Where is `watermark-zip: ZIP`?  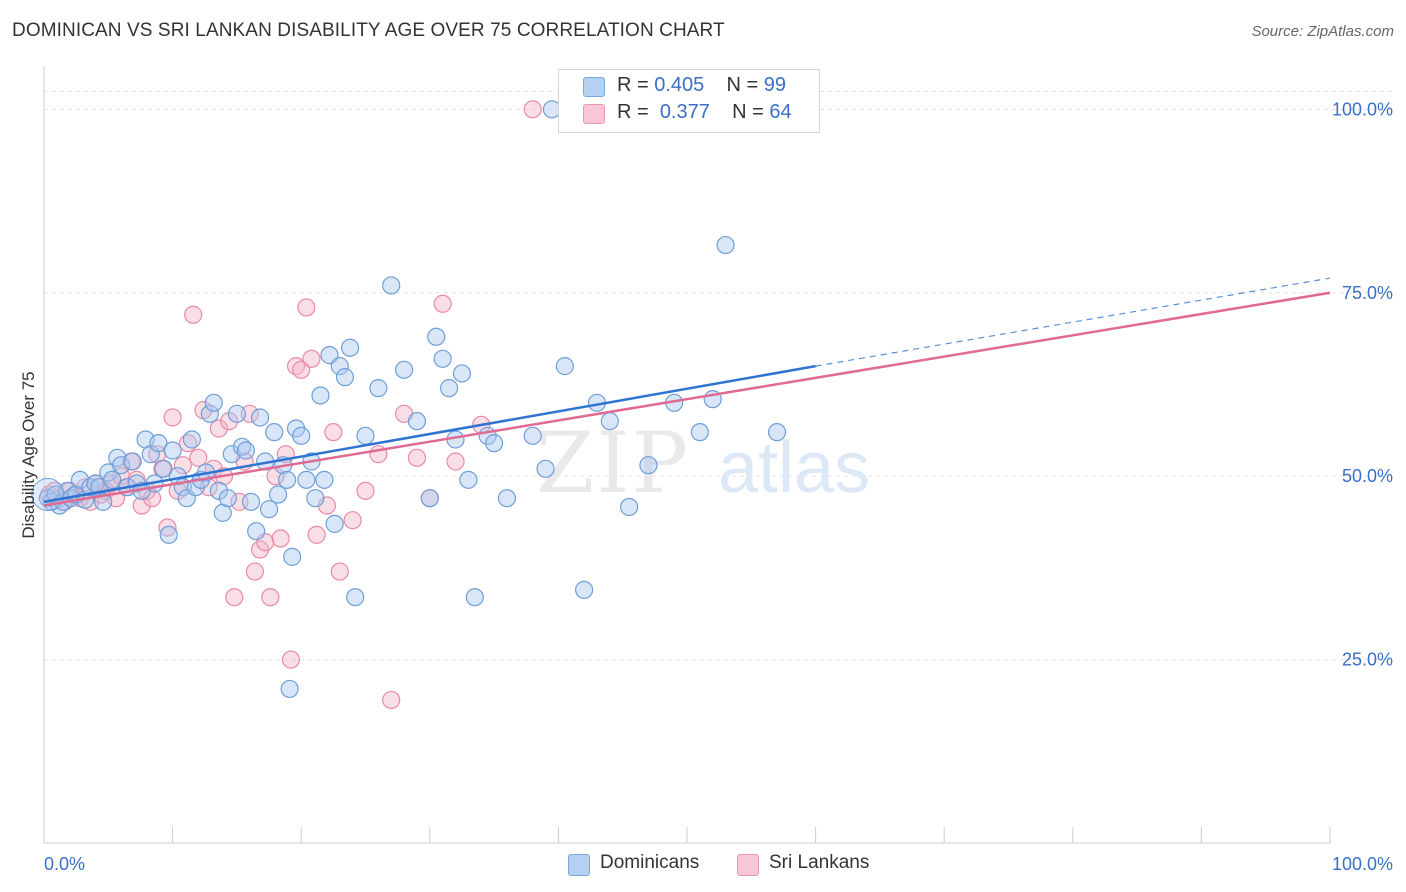 watermark-zip: ZIP is located at coordinates (613, 463).